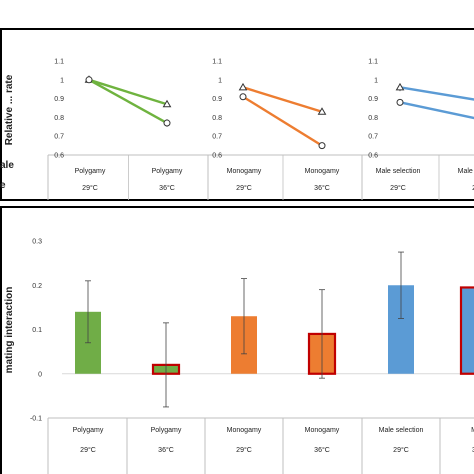 Image resolution: width=474 pixels, height=474 pixels. I want to click on bar, so click(466, 330).